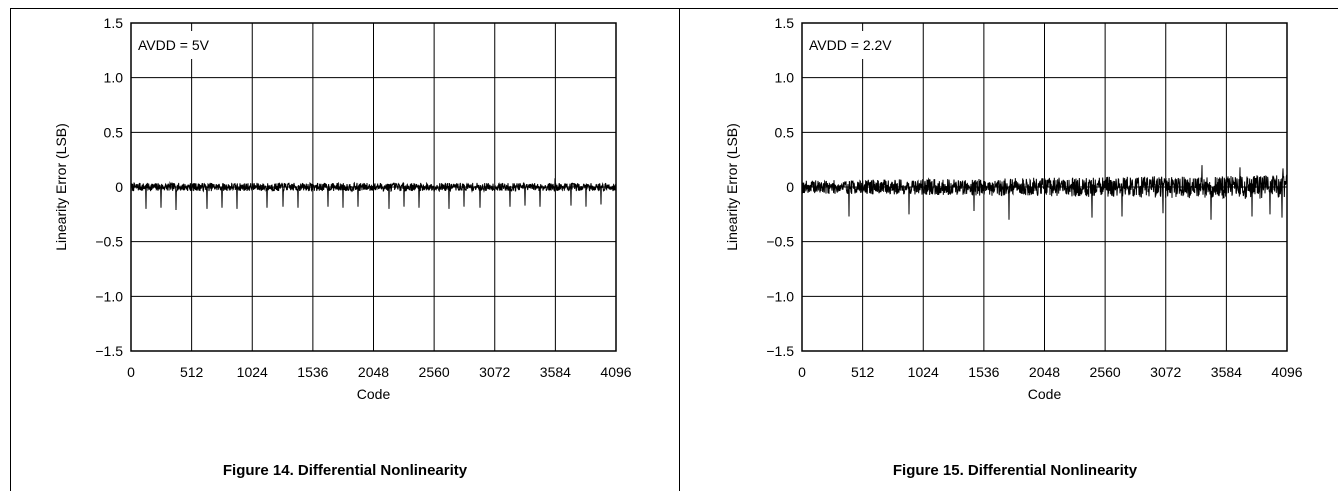 This screenshot has height=491, width=1338. Describe the element at coordinates (1015, 470) in the screenshot. I see `figure-caption: Figure 15. Differential Nonlinearity` at that location.